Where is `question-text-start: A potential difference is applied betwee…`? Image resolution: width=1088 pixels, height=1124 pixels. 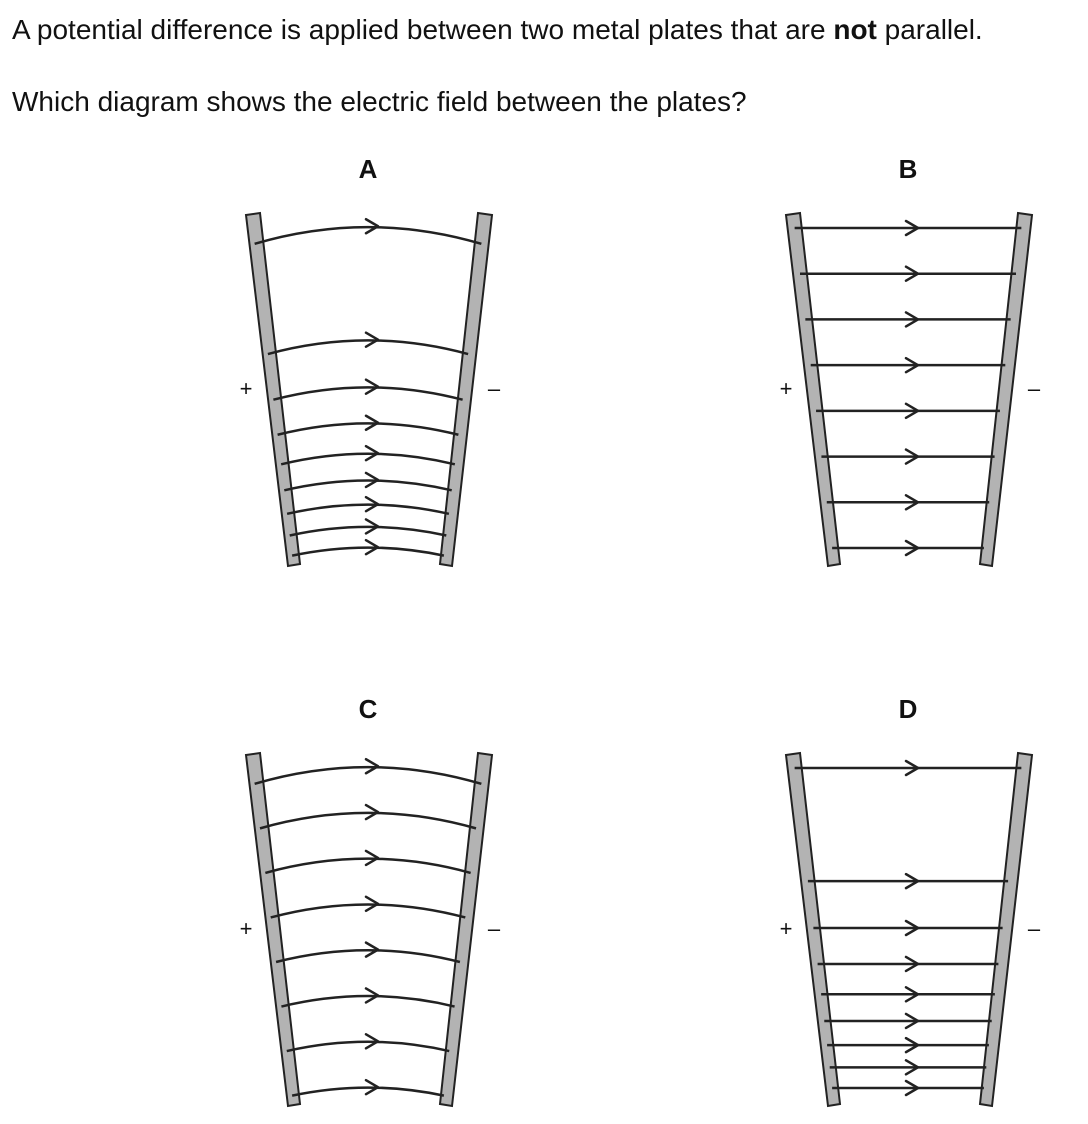 question-text-start: A potential difference is applied betwee… is located at coordinates (423, 29).